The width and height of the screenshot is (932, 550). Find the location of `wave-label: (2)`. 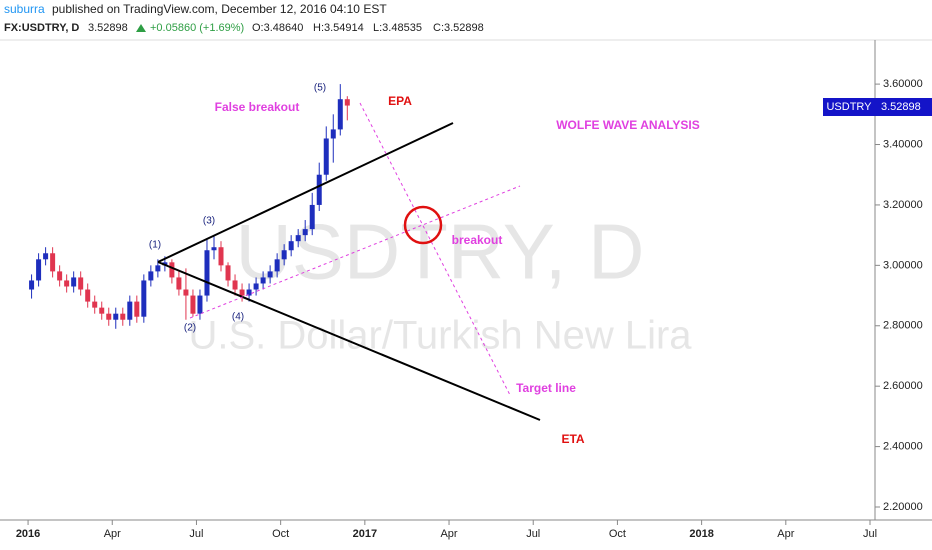

wave-label: (2) is located at coordinates (190, 328).